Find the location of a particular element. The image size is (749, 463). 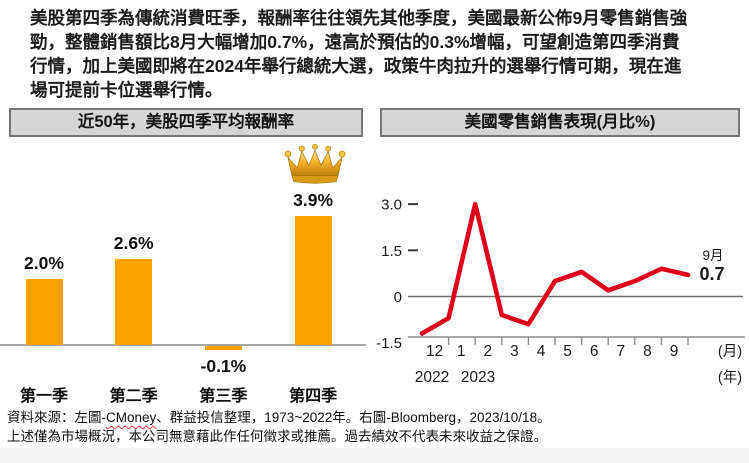

x-tick-label: 8 is located at coordinates (647, 351).